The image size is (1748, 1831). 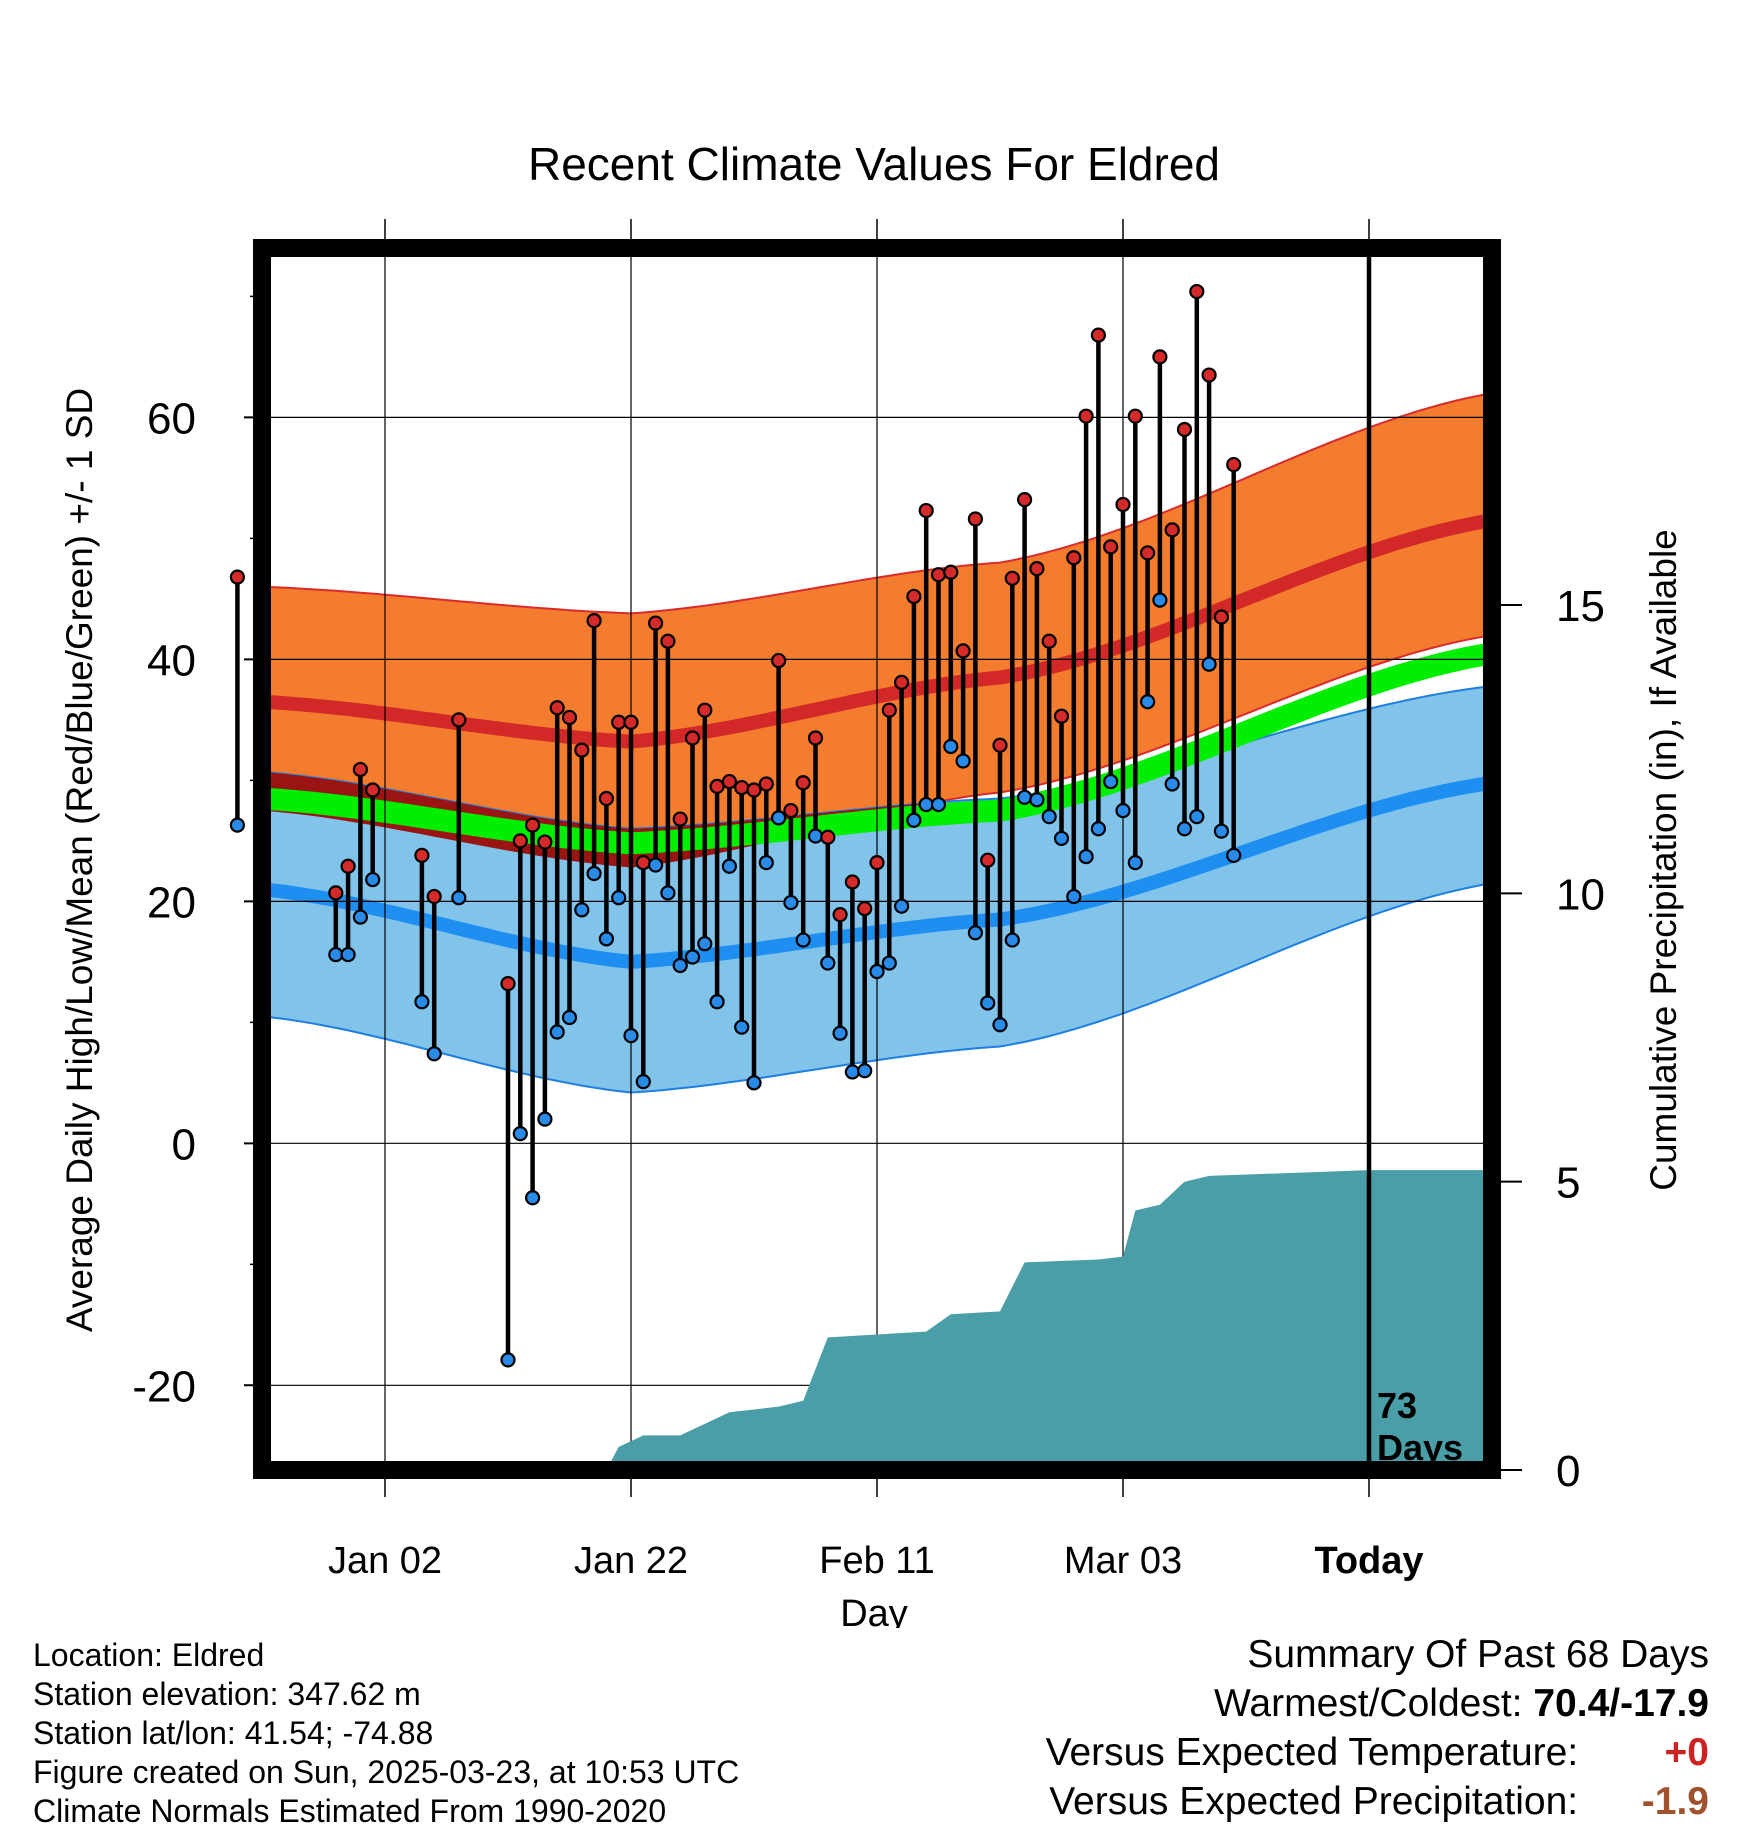 I want to click on temp-versus-value: +0, so click(x=1686, y=1752).